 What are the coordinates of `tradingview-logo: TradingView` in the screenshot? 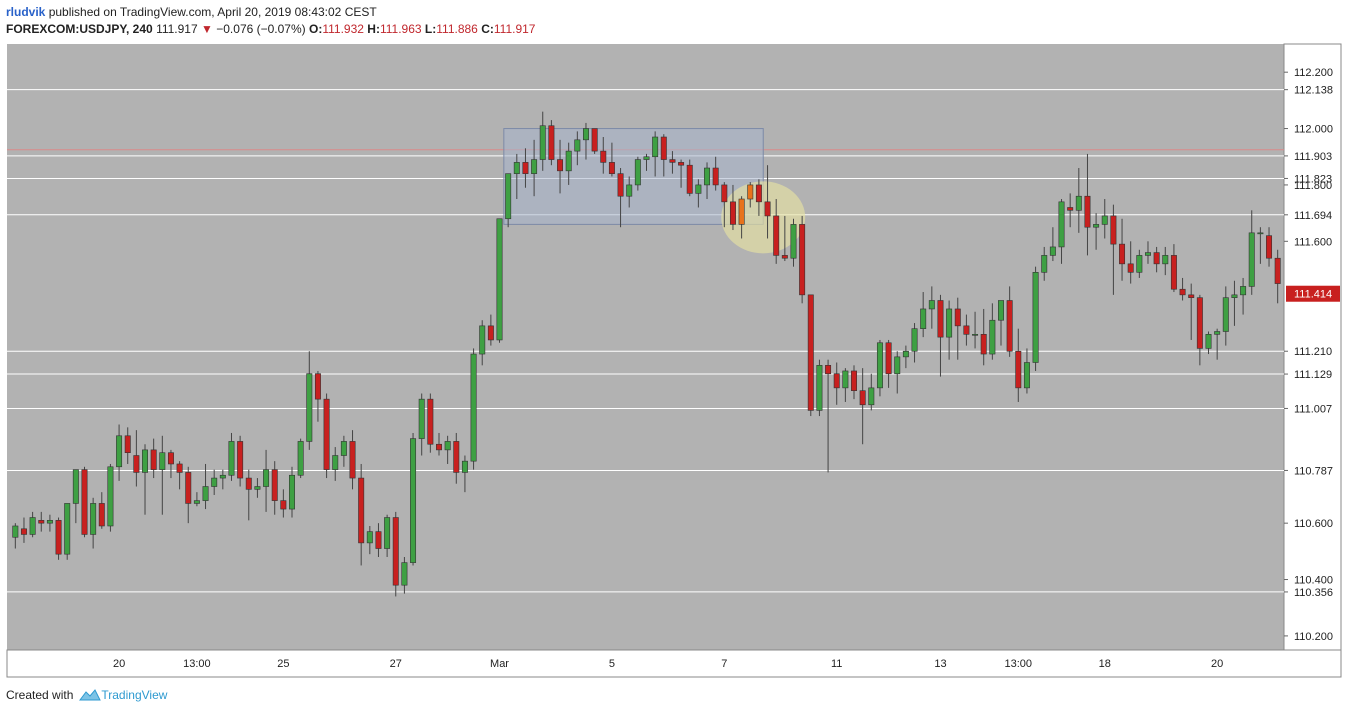 It's located at (121, 695).